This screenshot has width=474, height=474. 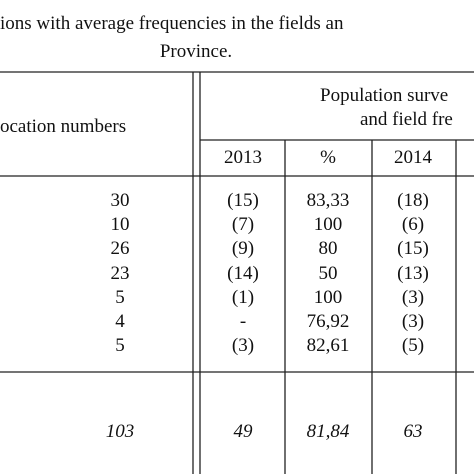 What do you see at coordinates (243, 321) in the screenshot?
I see `cell: -` at bounding box center [243, 321].